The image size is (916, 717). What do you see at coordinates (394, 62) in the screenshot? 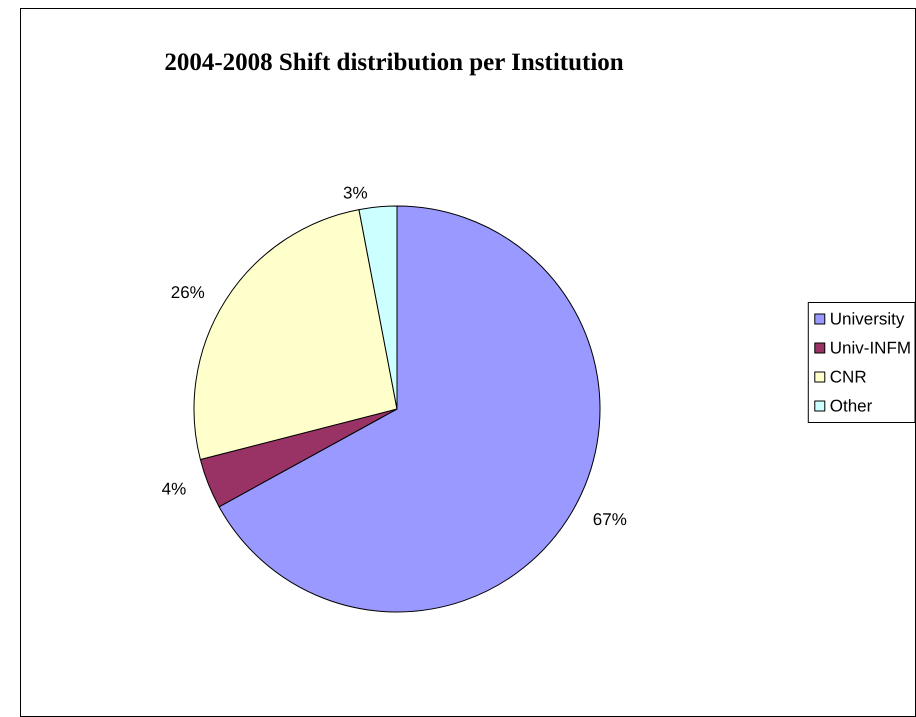
I see `chart-title: 2004-2008 Shift distribution per Institution` at bounding box center [394, 62].